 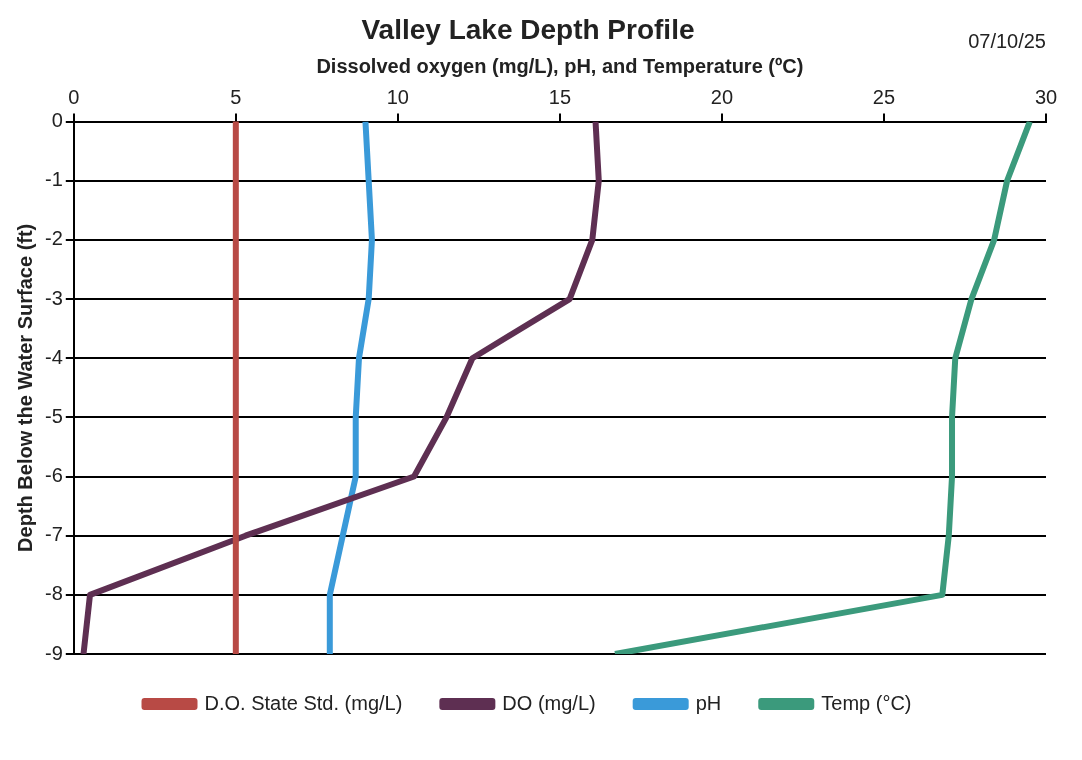 What do you see at coordinates (549, 702) in the screenshot?
I see `legend-label: DO (mg/L)` at bounding box center [549, 702].